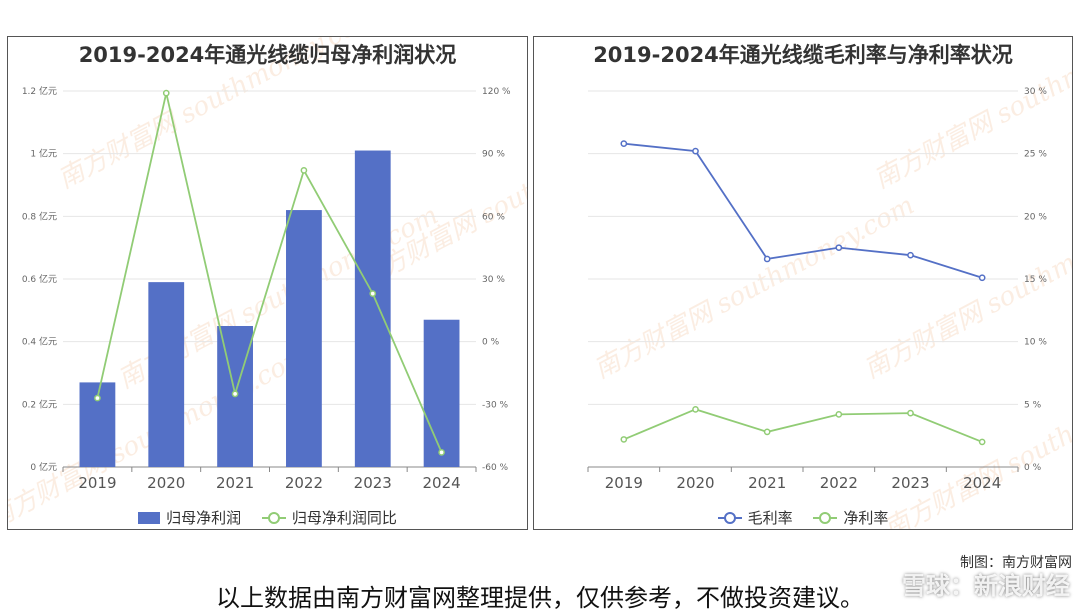 This screenshot has height=614, width=1080. Describe the element at coordinates (166, 93) in the screenshot. I see `point-归母净利润同比-2020` at that location.